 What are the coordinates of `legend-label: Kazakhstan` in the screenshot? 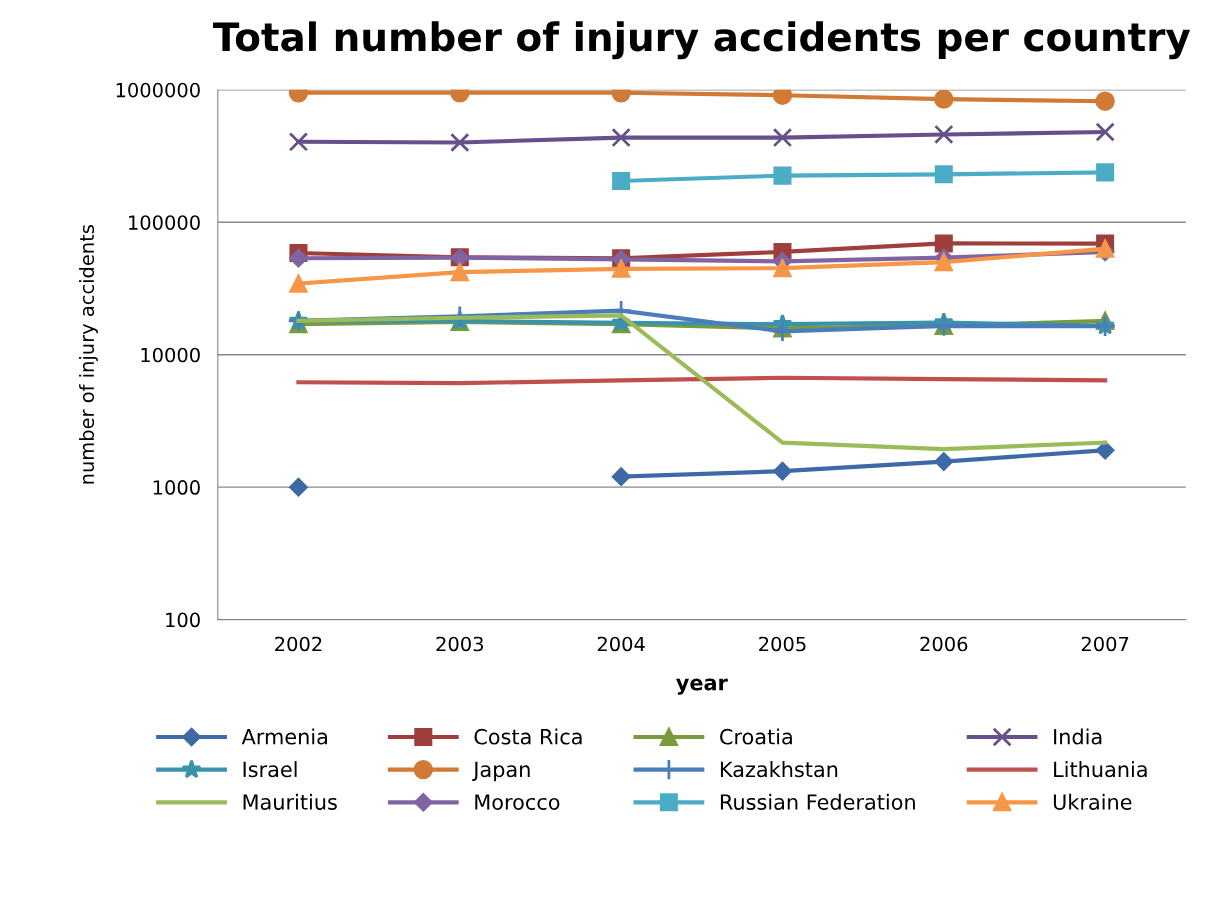 It's located at (779, 769).